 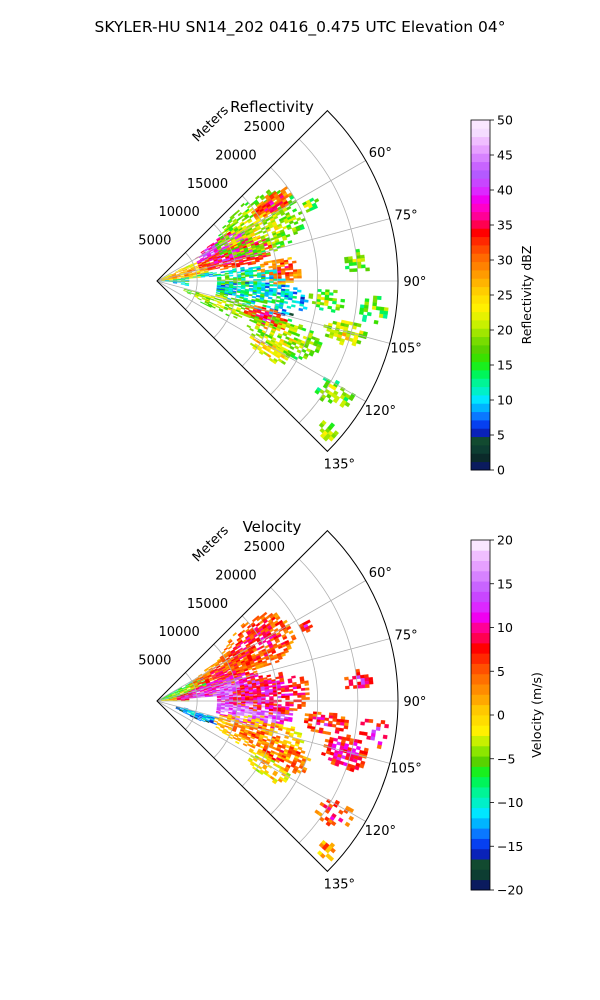 I want to click on colorbar-tick-label: 30, so click(x=505, y=260).